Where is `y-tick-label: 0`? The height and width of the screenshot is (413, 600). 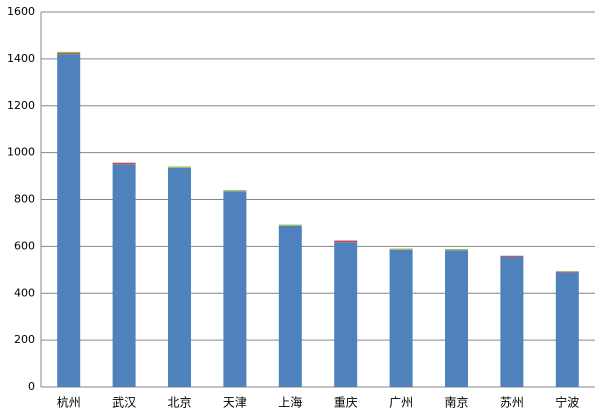 y-tick-label: 0 is located at coordinates (31, 386).